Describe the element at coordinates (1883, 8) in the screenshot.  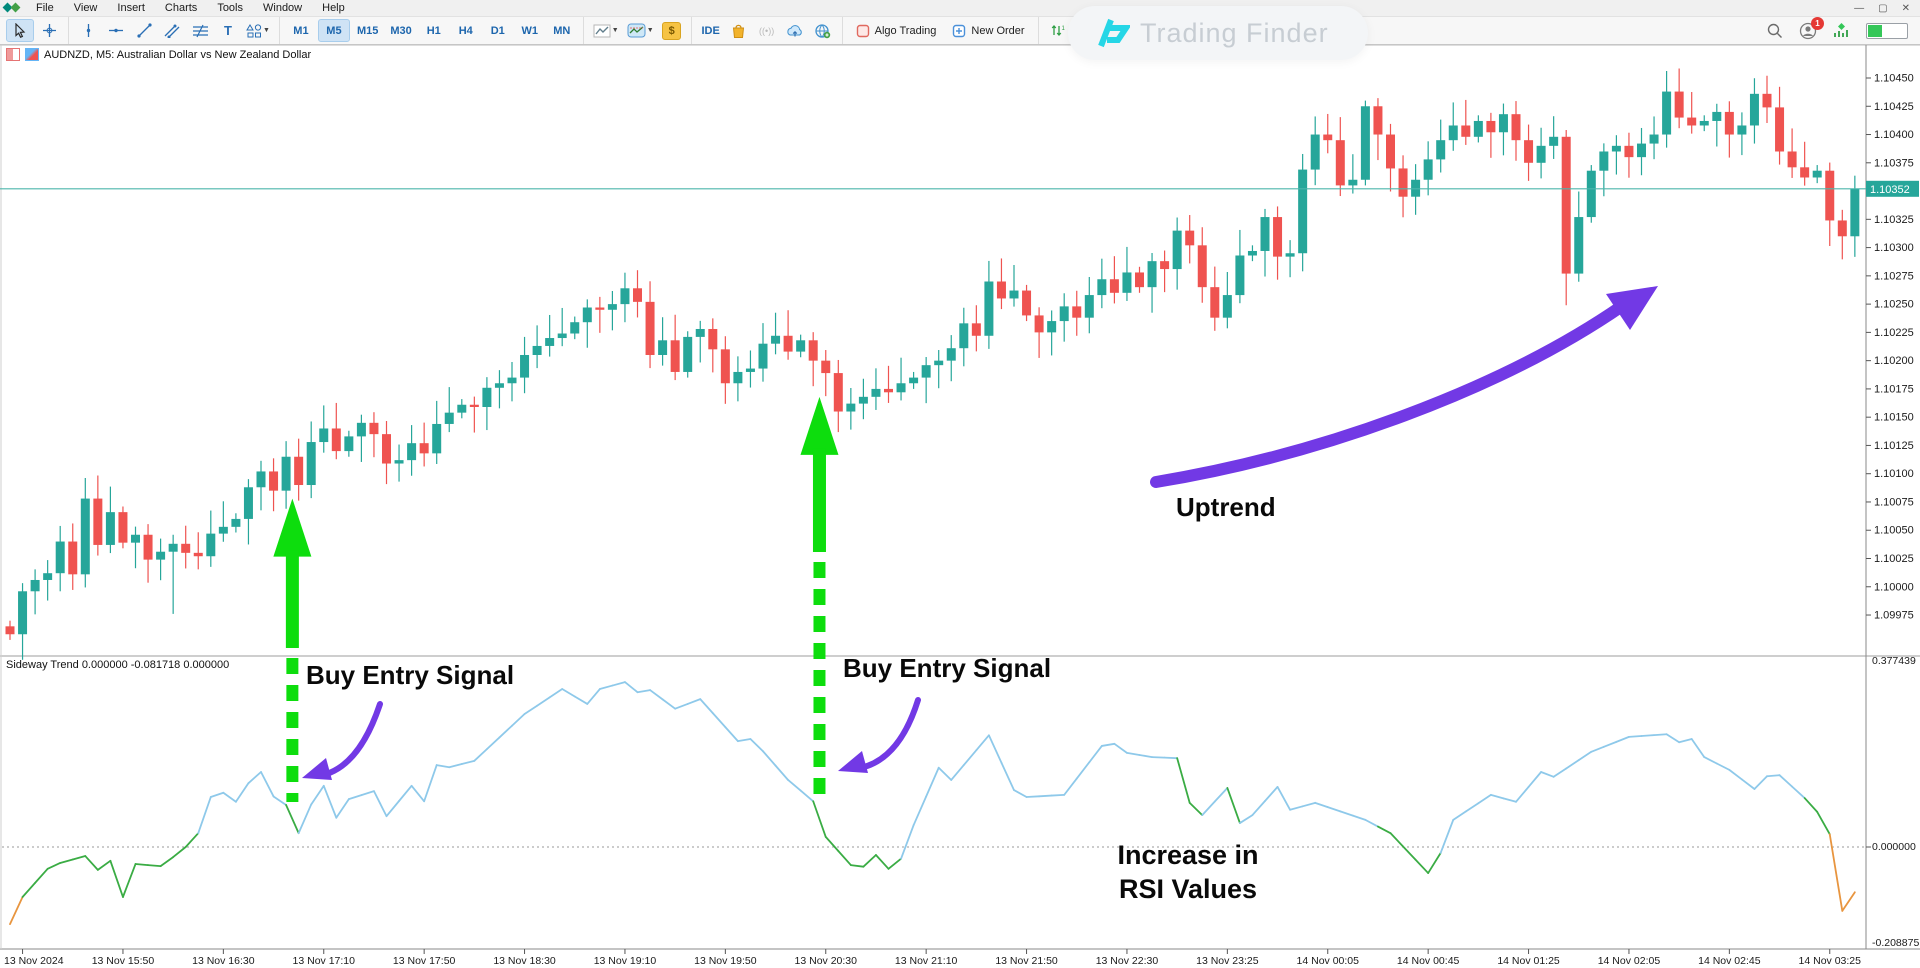
I see `maximize-button: ▢` at that location.